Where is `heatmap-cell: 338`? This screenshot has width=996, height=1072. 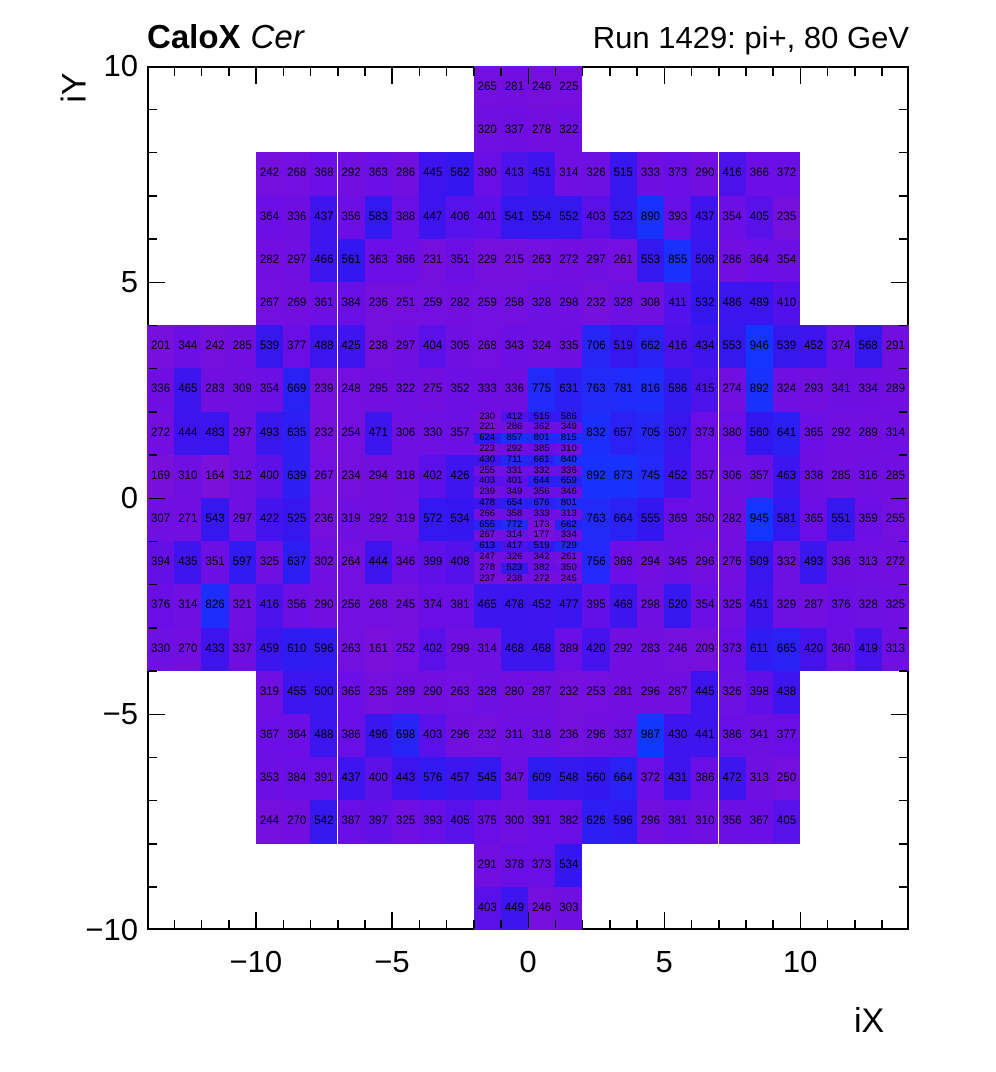 heatmap-cell: 338 is located at coordinates (814, 476).